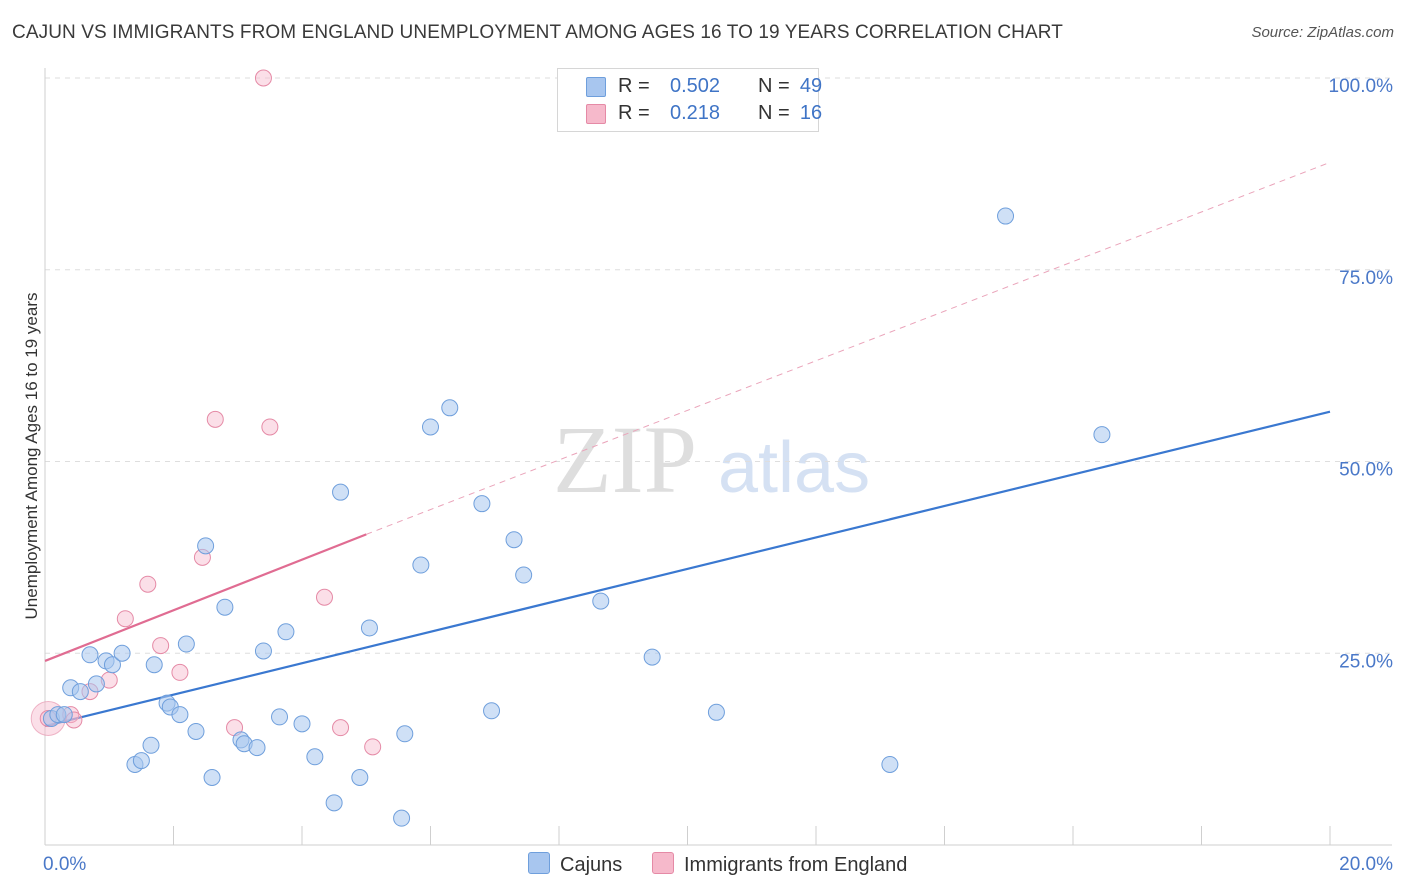  Describe the element at coordinates (64, 864) in the screenshot. I see `x-tick-label-min: 0.0%` at that location.